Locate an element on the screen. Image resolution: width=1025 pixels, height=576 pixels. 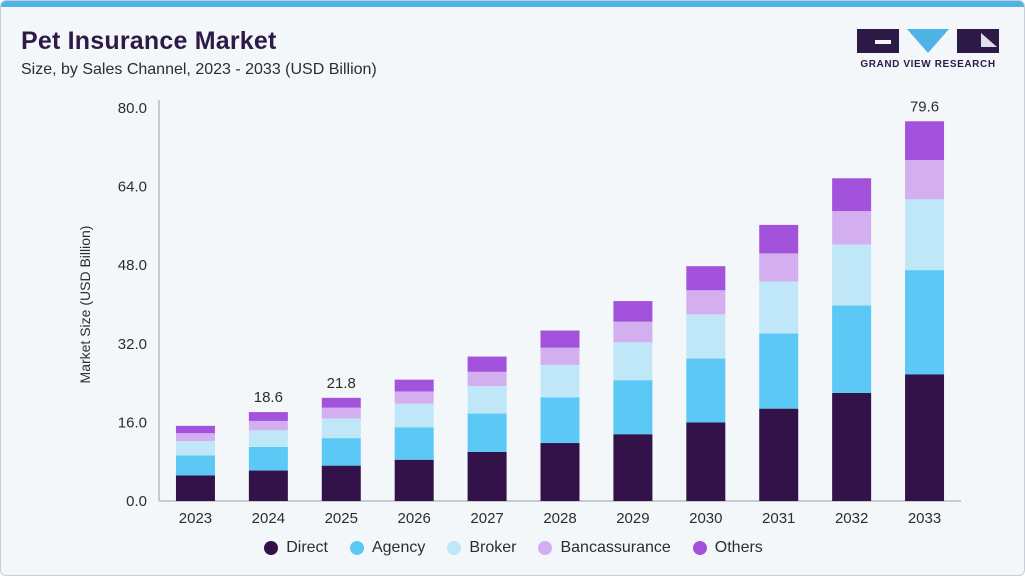
bar-broker-2028 is located at coordinates (560, 381).